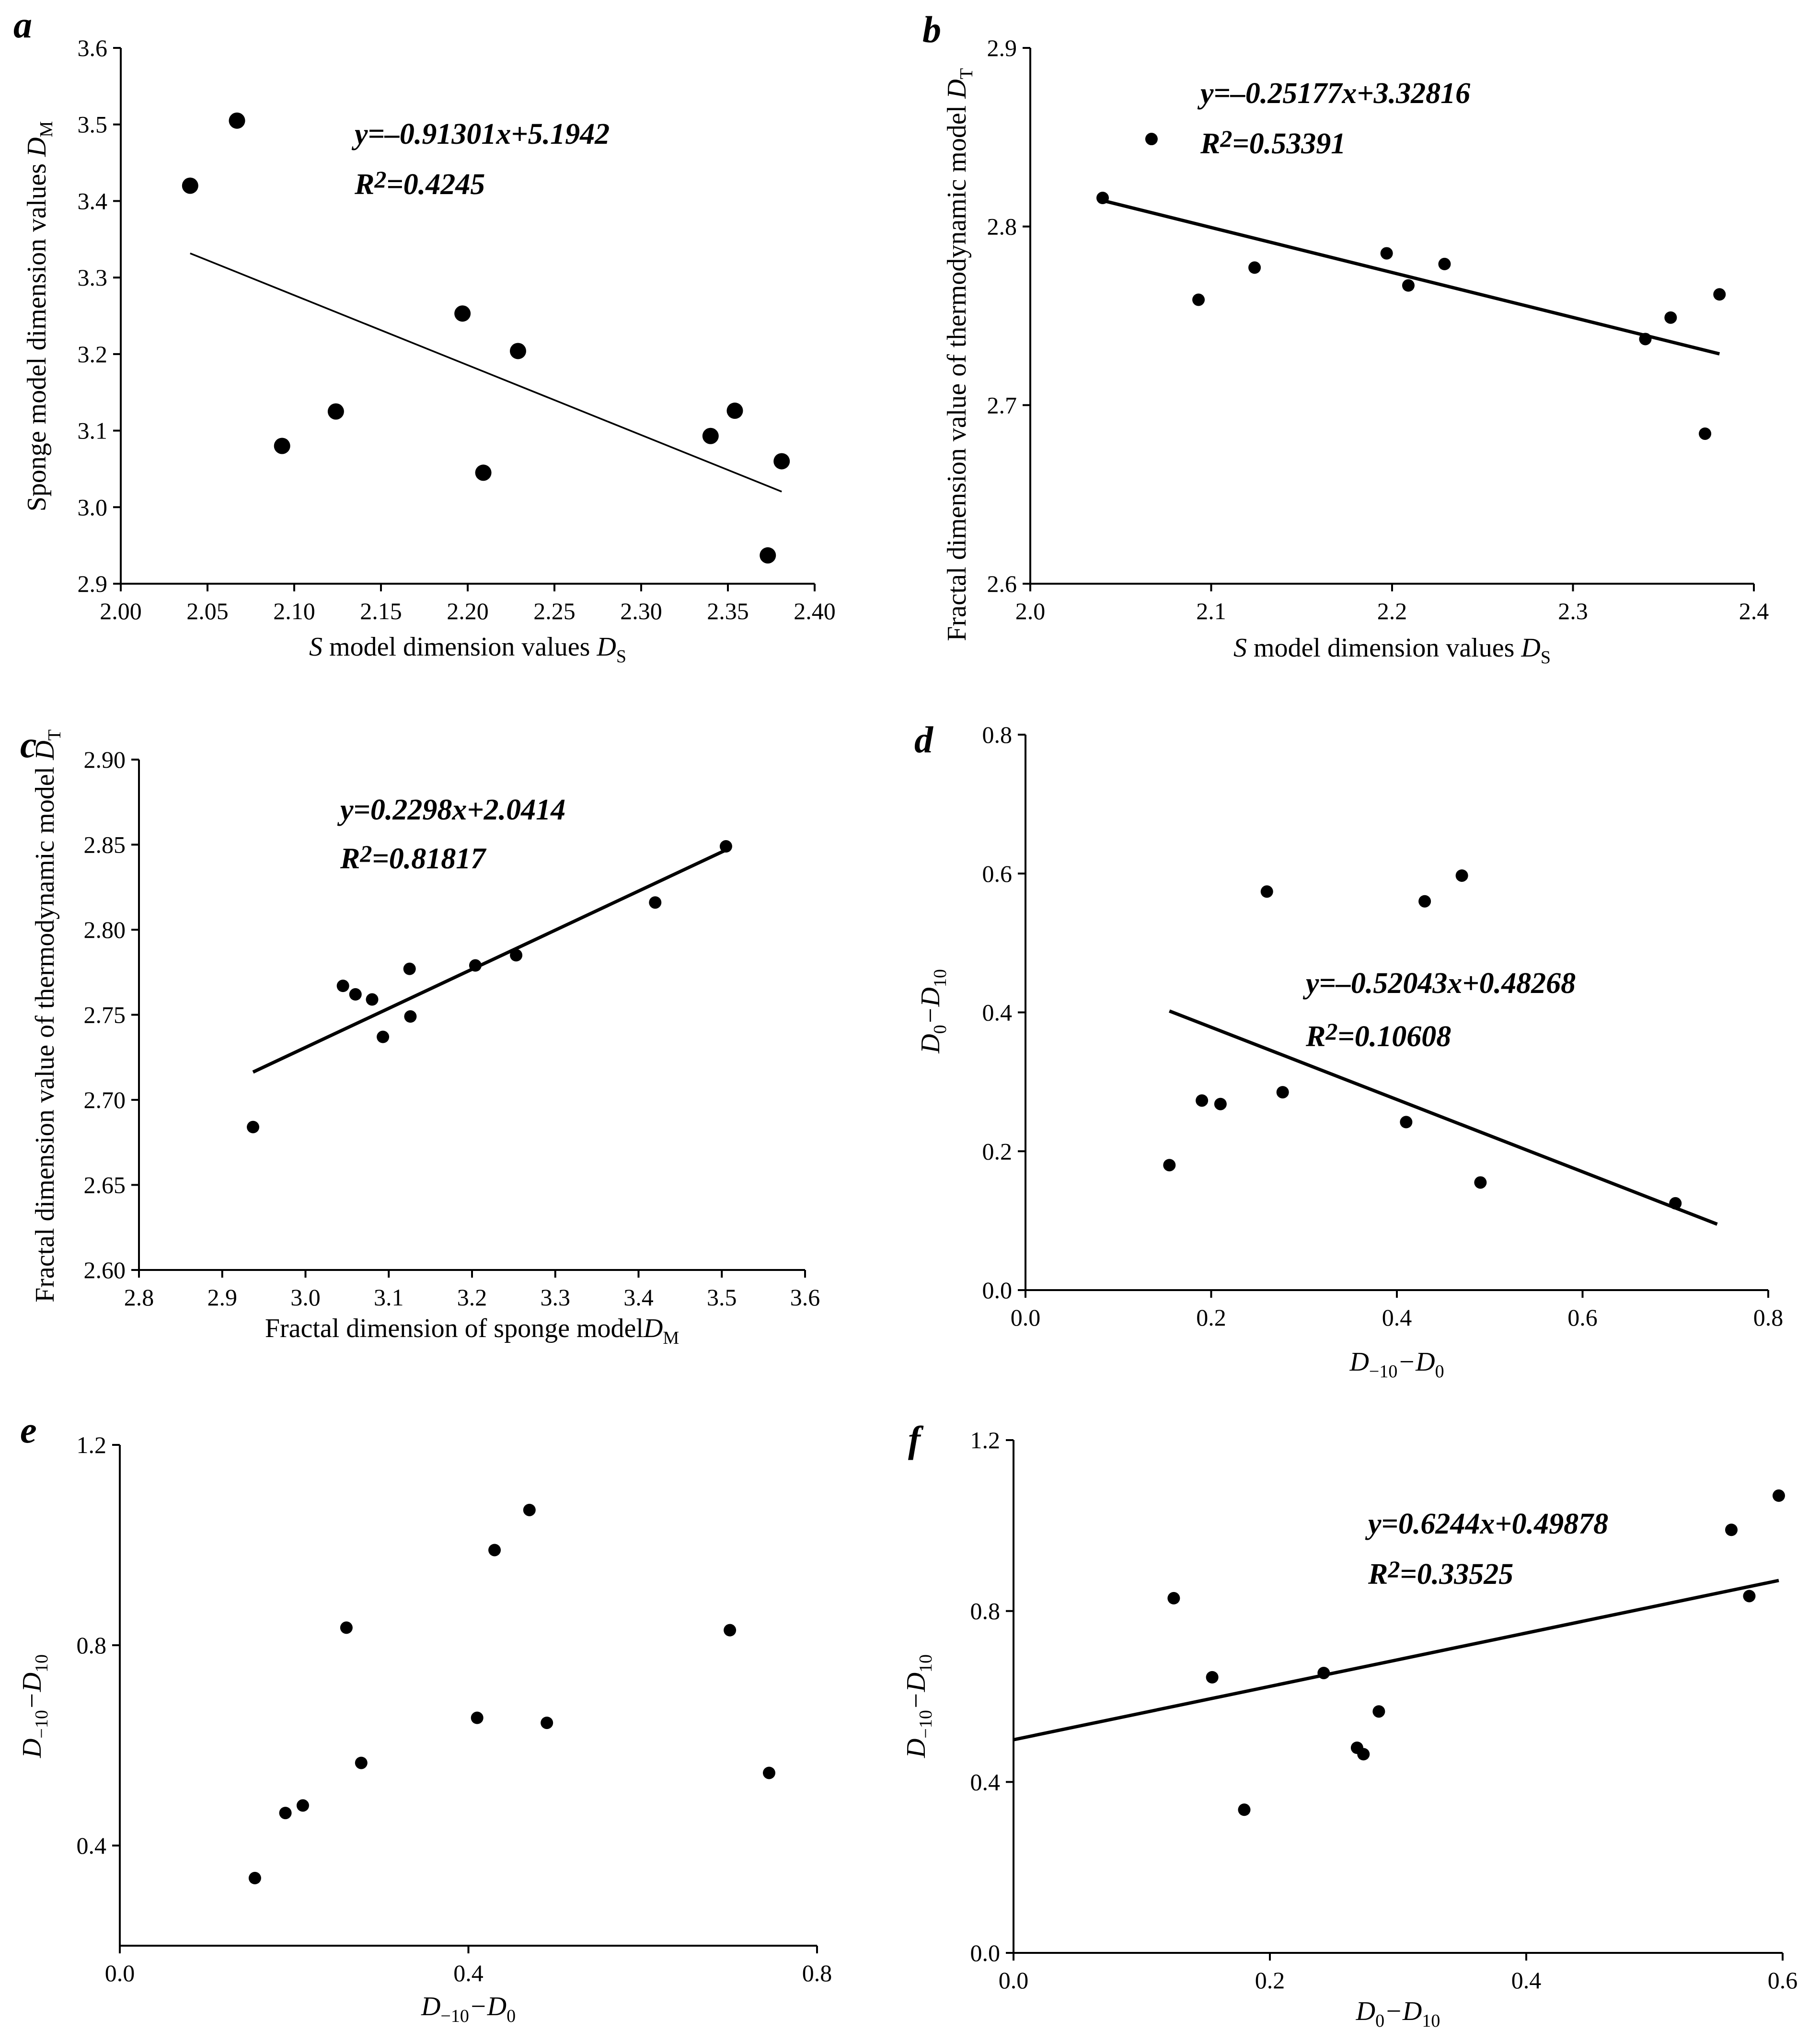 Image resolution: width=1820 pixels, height=2031 pixels. Describe the element at coordinates (1546, 657) in the screenshot. I see `panel-b-x-axis-label-sub: S` at that location.